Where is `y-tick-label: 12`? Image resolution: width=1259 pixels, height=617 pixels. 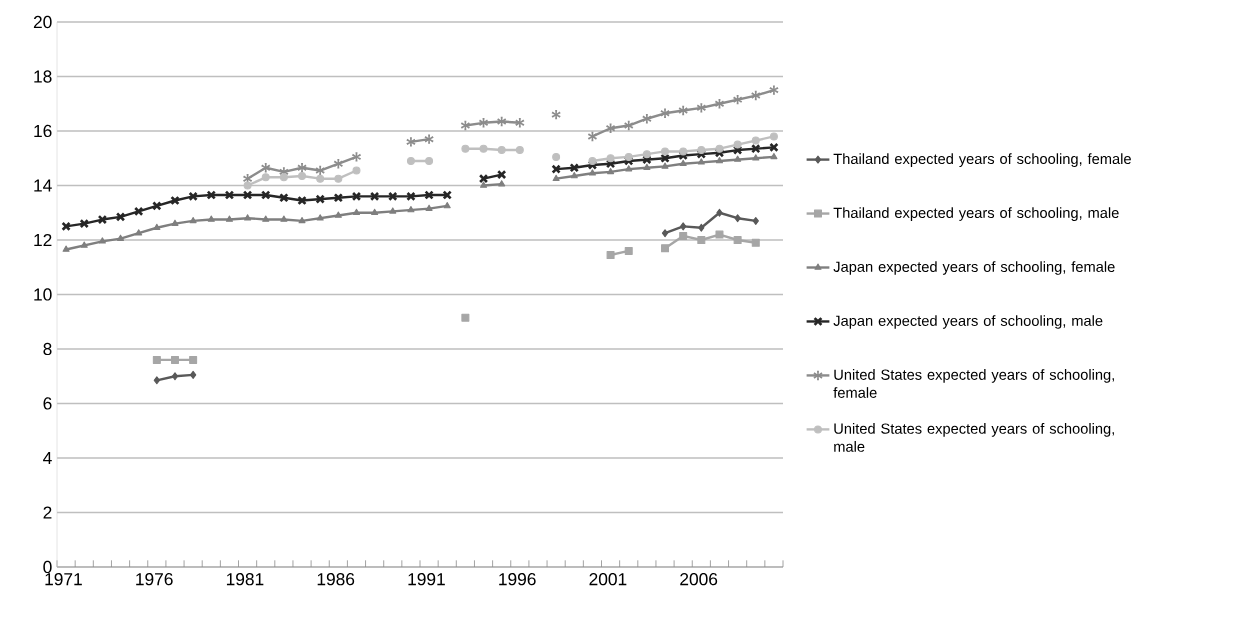 y-tick-label: 12 is located at coordinates (43, 240).